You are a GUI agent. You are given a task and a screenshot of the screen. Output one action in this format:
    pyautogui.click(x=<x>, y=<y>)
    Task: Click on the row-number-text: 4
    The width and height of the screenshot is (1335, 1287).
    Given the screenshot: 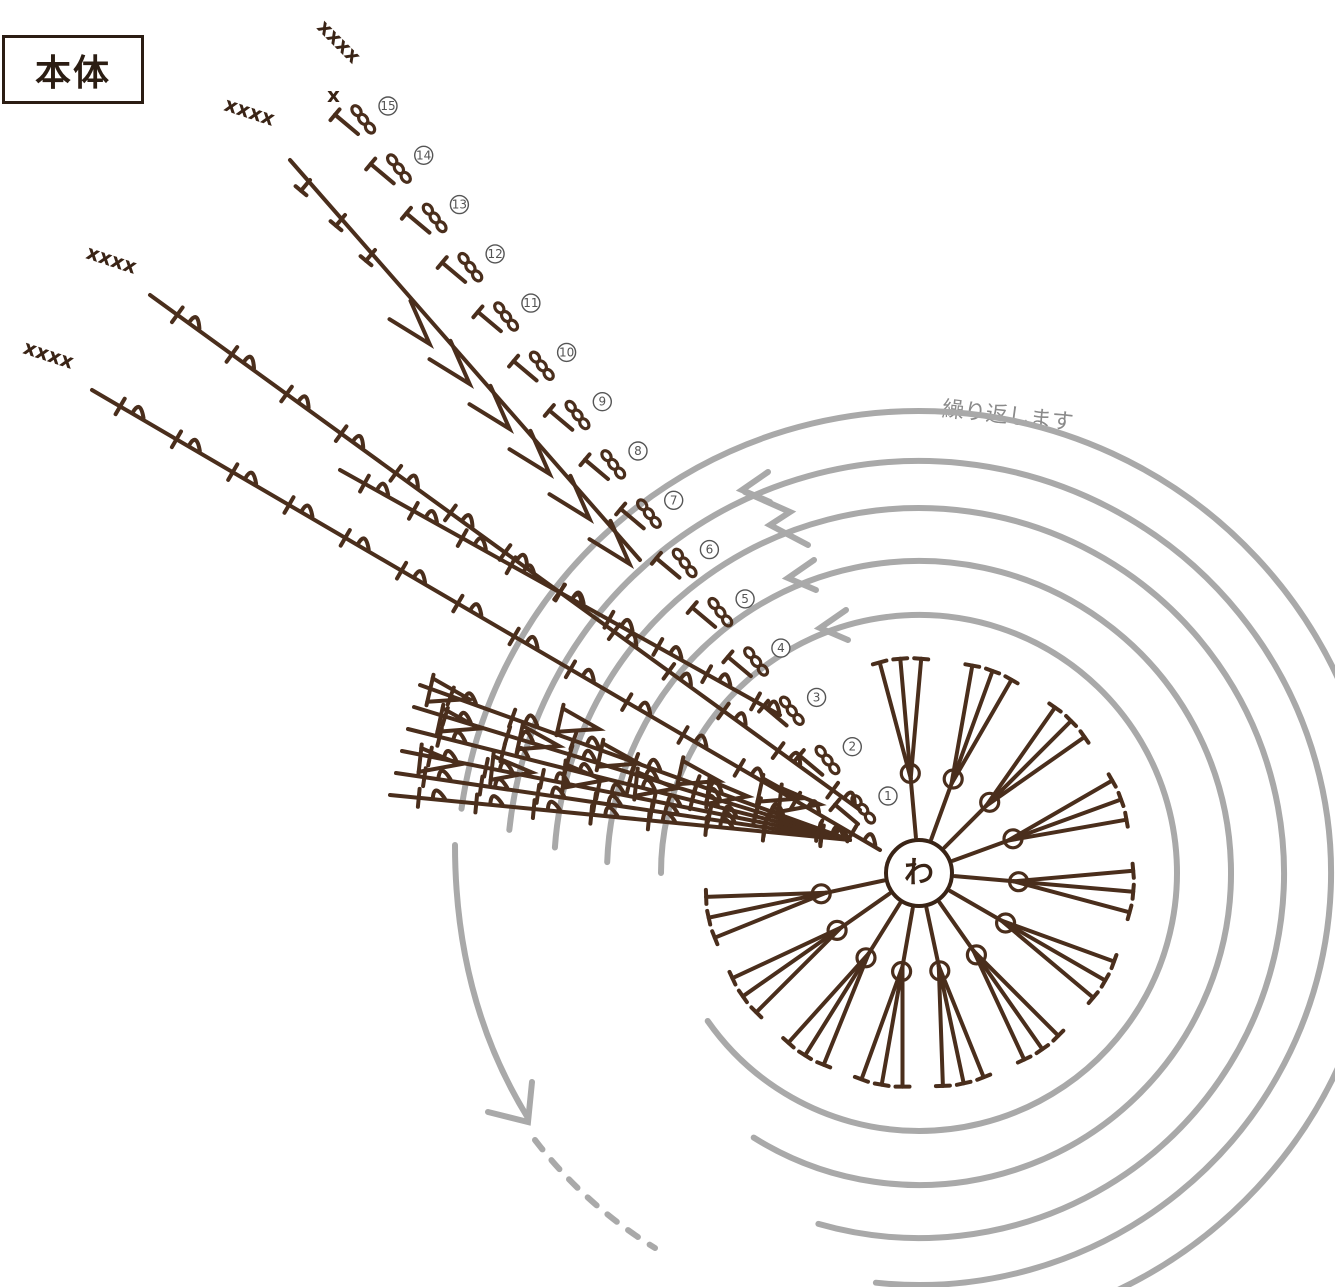 What is the action you would take?
    pyautogui.click(x=781, y=648)
    